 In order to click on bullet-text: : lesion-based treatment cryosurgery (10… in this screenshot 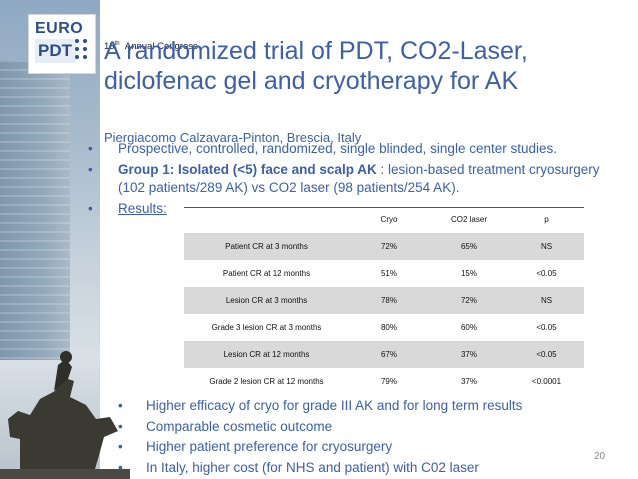, I will do `click(359, 178)`.